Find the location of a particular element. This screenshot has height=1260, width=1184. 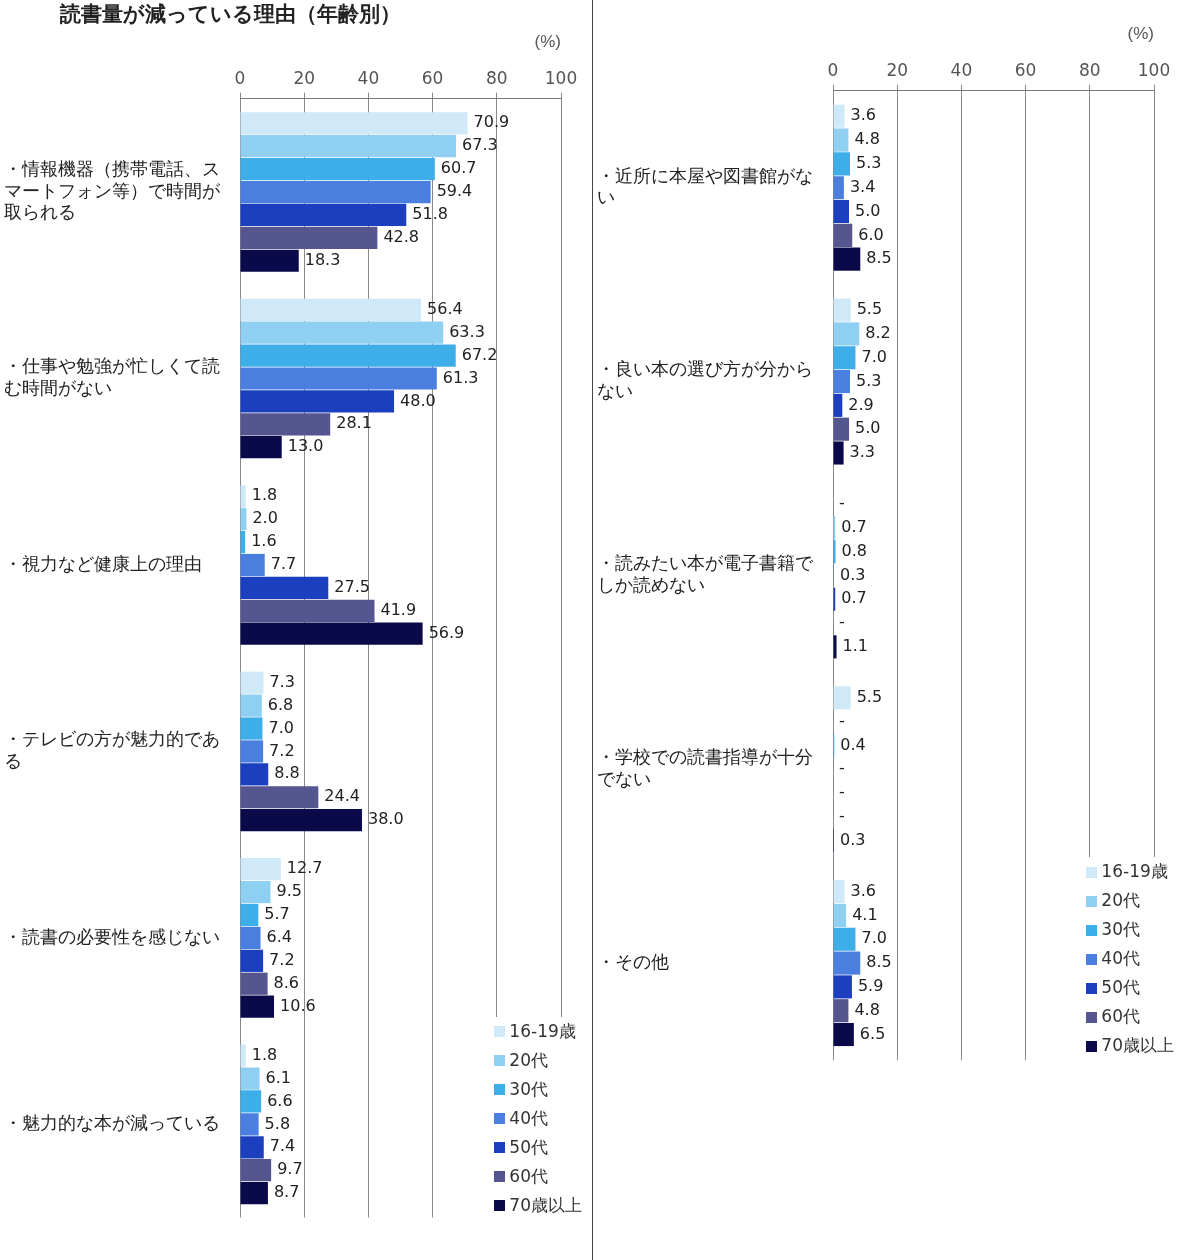

data-label: 7.7 is located at coordinates (283, 564).